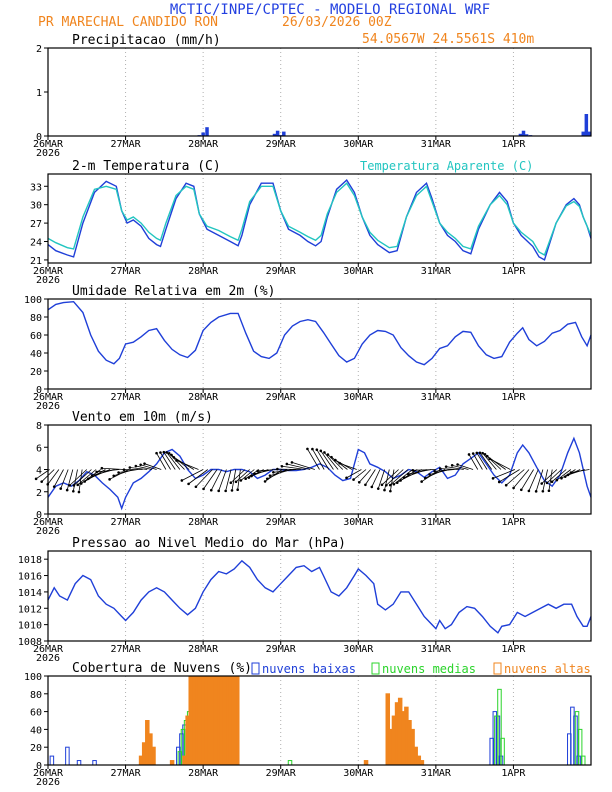 This screenshot has width=612, height=792. Describe the element at coordinates (142, 417) in the screenshot. I see `panel-title: Vento em 10m (m/s)` at that location.